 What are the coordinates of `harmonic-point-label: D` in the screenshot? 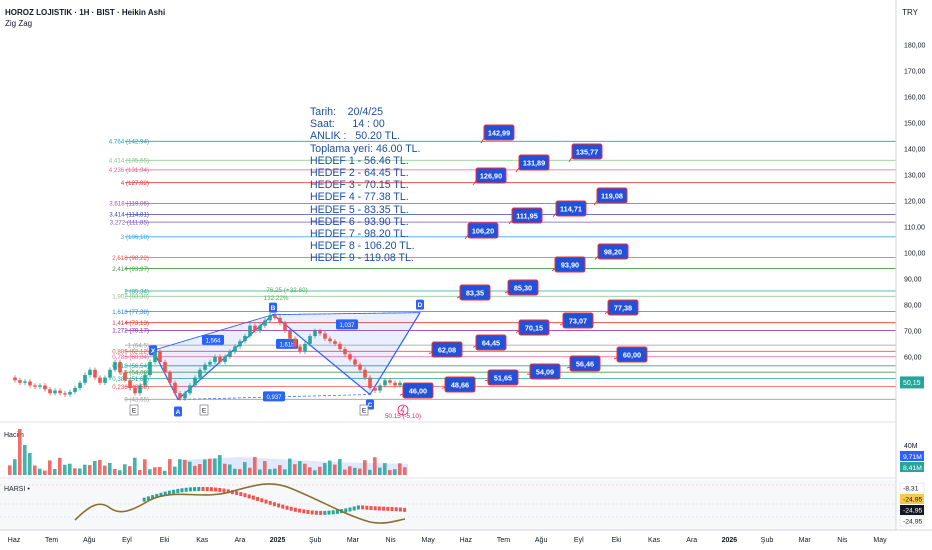 It's located at (420, 305).